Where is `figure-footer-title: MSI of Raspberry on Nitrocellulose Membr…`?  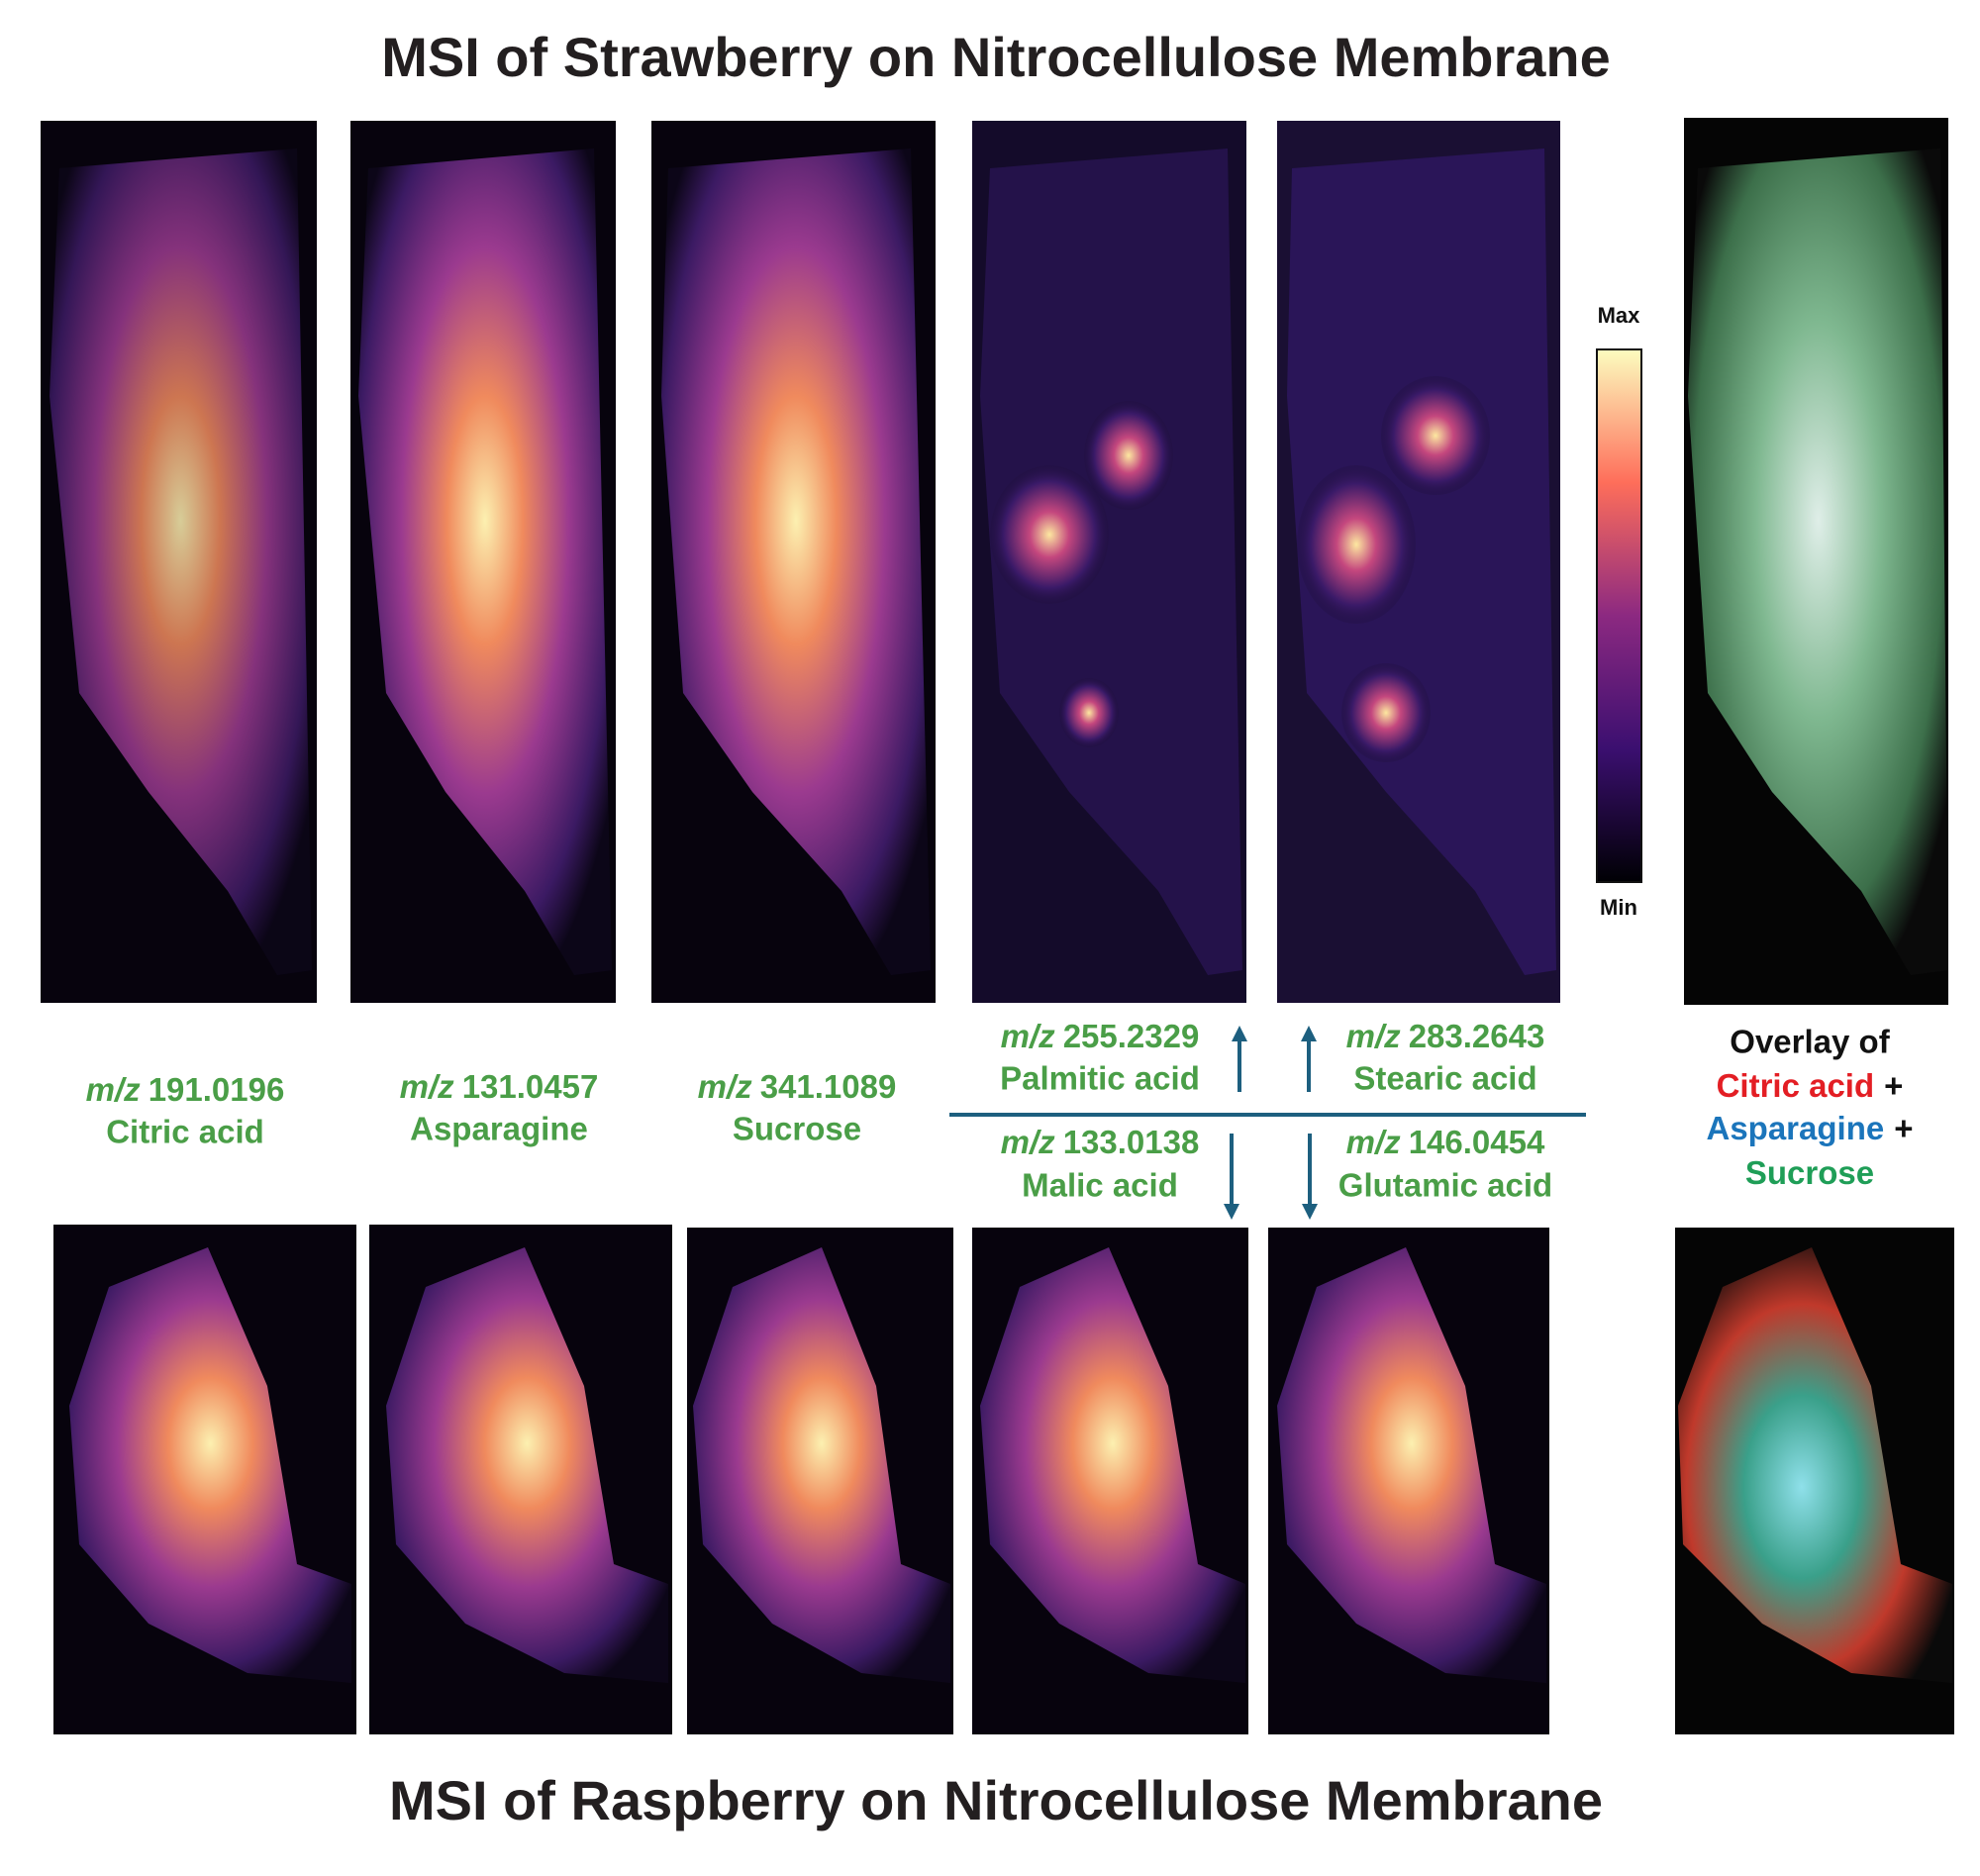 figure-footer-title: MSI of Raspberry on Nitrocellulose Membr… is located at coordinates (996, 1800).